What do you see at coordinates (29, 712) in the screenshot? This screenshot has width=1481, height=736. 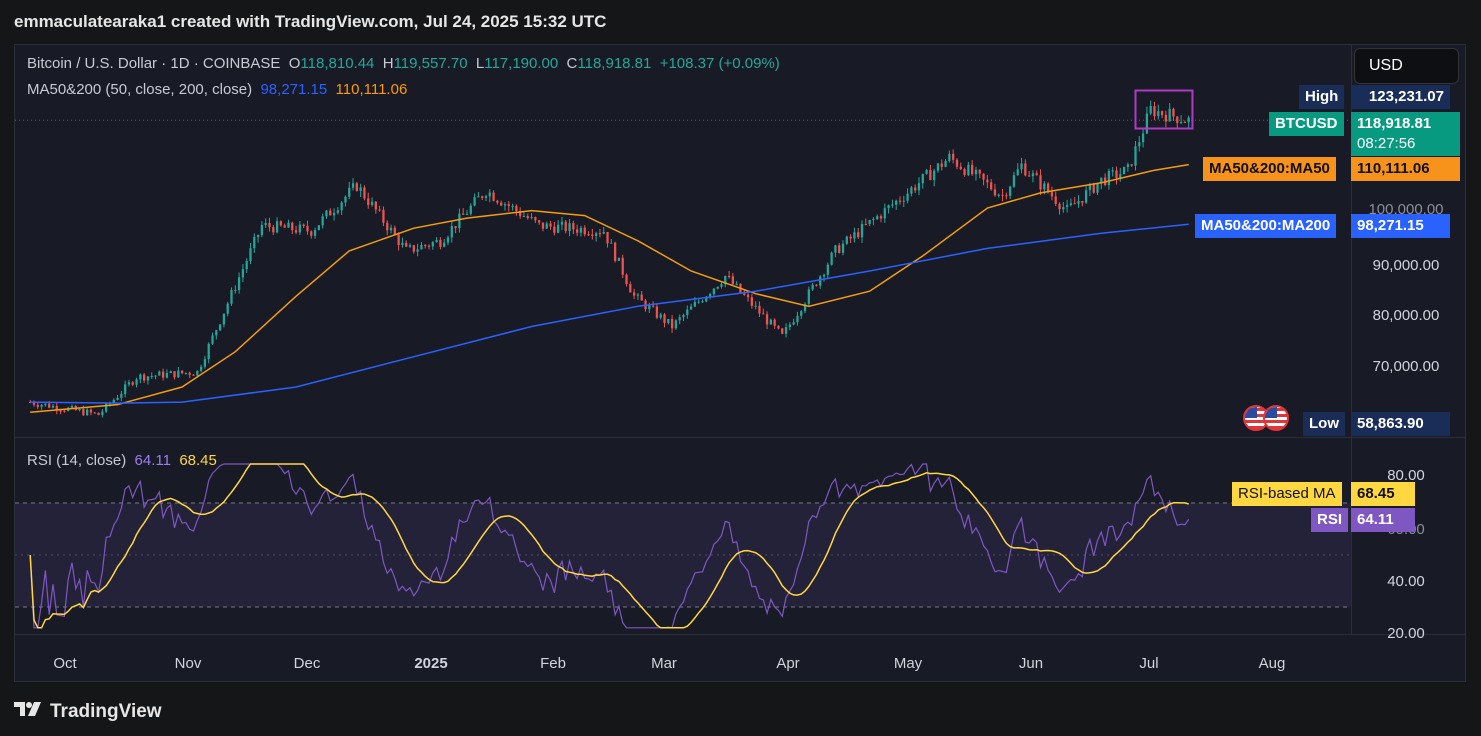 I see `tradingview-logo-icon` at bounding box center [29, 712].